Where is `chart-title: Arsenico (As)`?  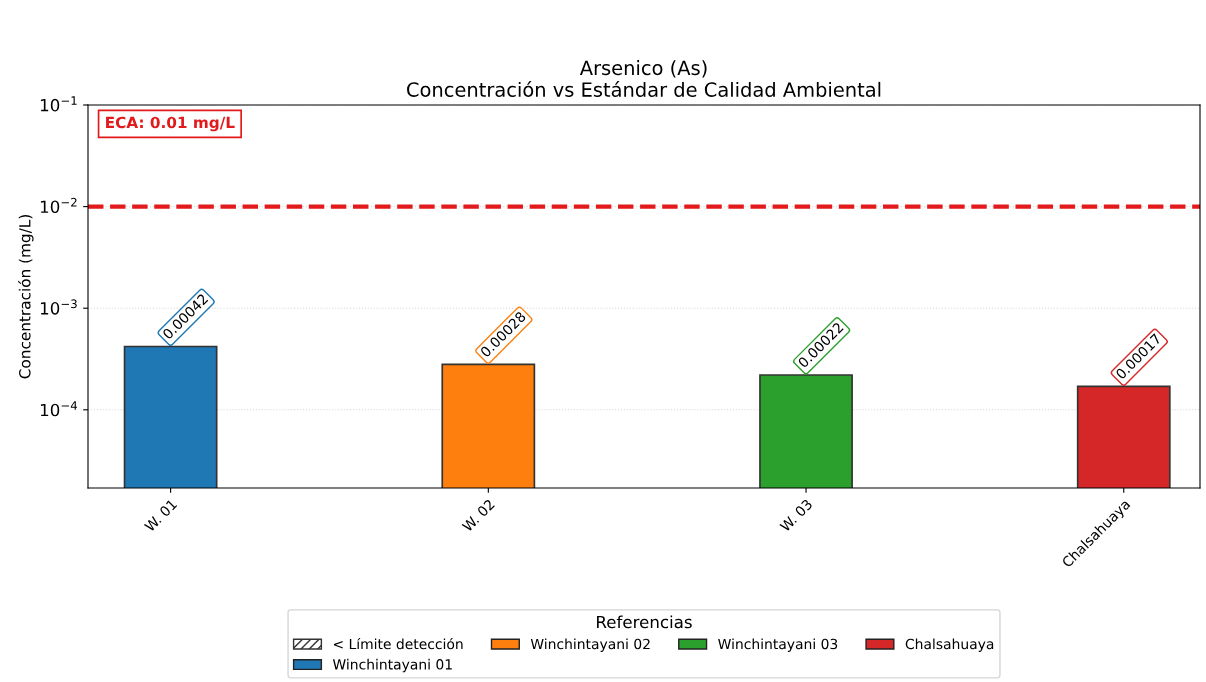 chart-title: Arsenico (As) is located at coordinates (643, 69).